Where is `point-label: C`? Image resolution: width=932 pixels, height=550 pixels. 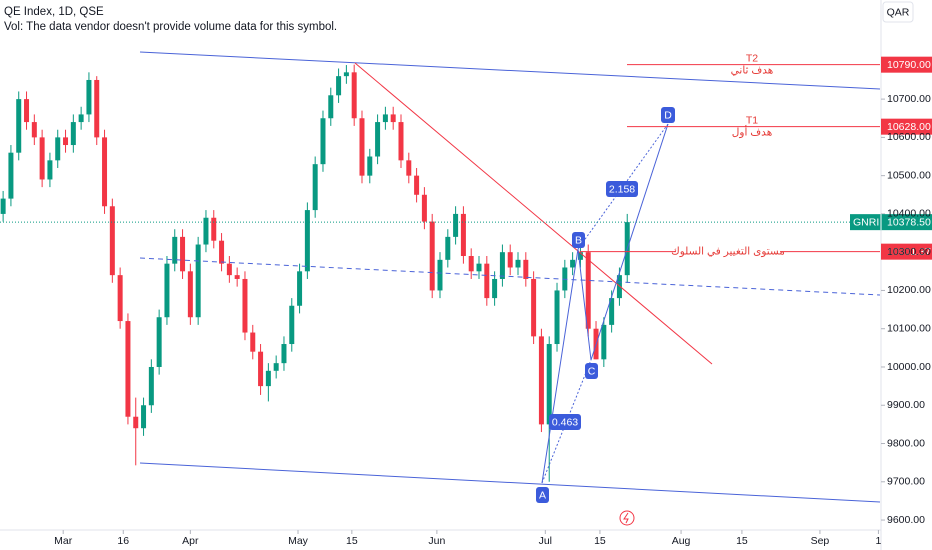
point-label: C is located at coordinates (592, 371).